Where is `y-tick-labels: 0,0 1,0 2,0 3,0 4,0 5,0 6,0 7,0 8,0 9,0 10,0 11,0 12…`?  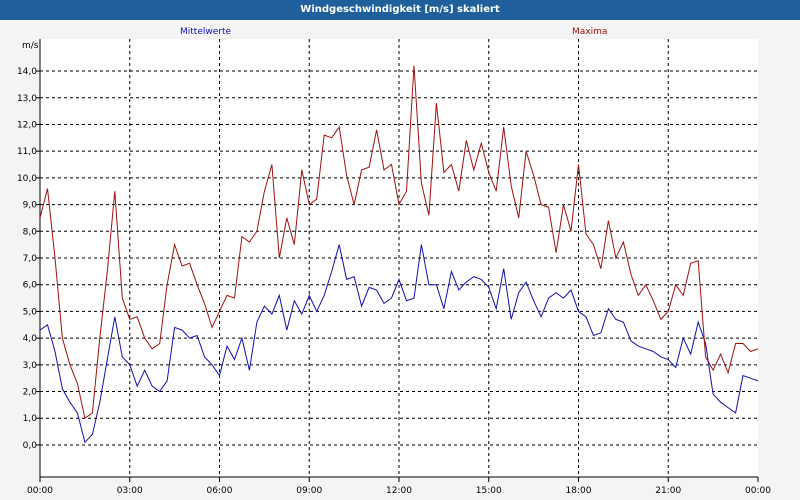
y-tick-labels: 0,0 1,0 2,0 3,0 4,0 5,0 6,0 7,0 8,0 9,0 10,0 11,0 12… is located at coordinates (28, 259).